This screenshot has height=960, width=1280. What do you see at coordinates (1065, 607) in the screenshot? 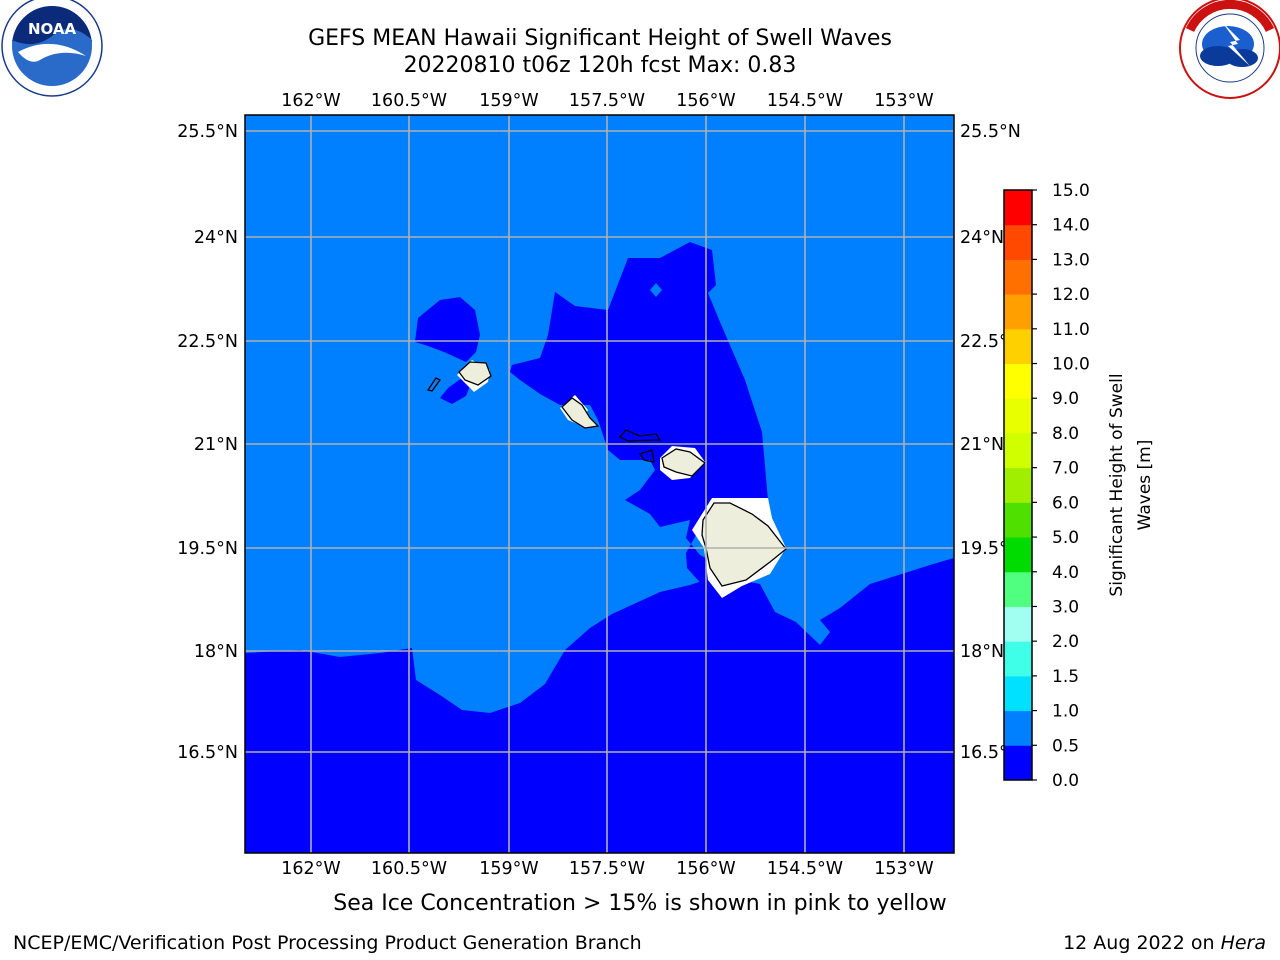
I see `colorbar-tick-label: 3.0` at bounding box center [1065, 607].